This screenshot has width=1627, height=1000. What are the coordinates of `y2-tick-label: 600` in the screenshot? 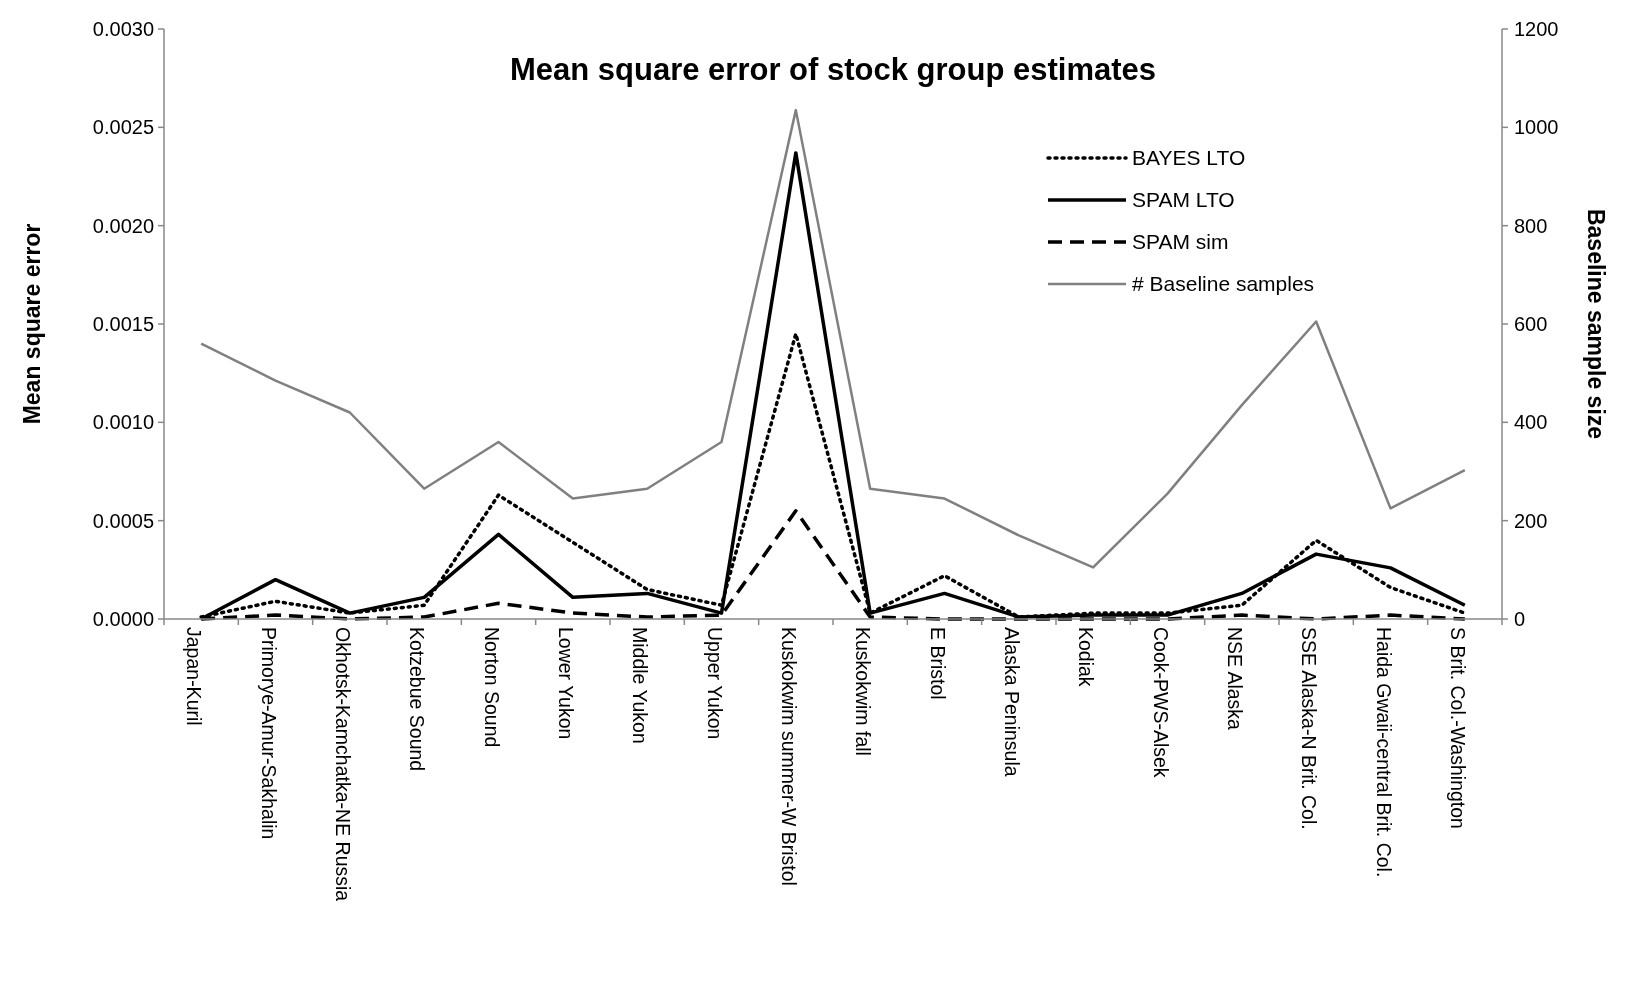 It's located at (1531, 324).